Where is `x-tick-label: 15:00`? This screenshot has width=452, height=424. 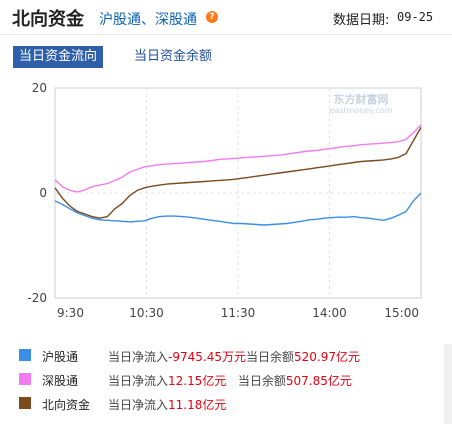 x-tick-label: 15:00 is located at coordinates (401, 313).